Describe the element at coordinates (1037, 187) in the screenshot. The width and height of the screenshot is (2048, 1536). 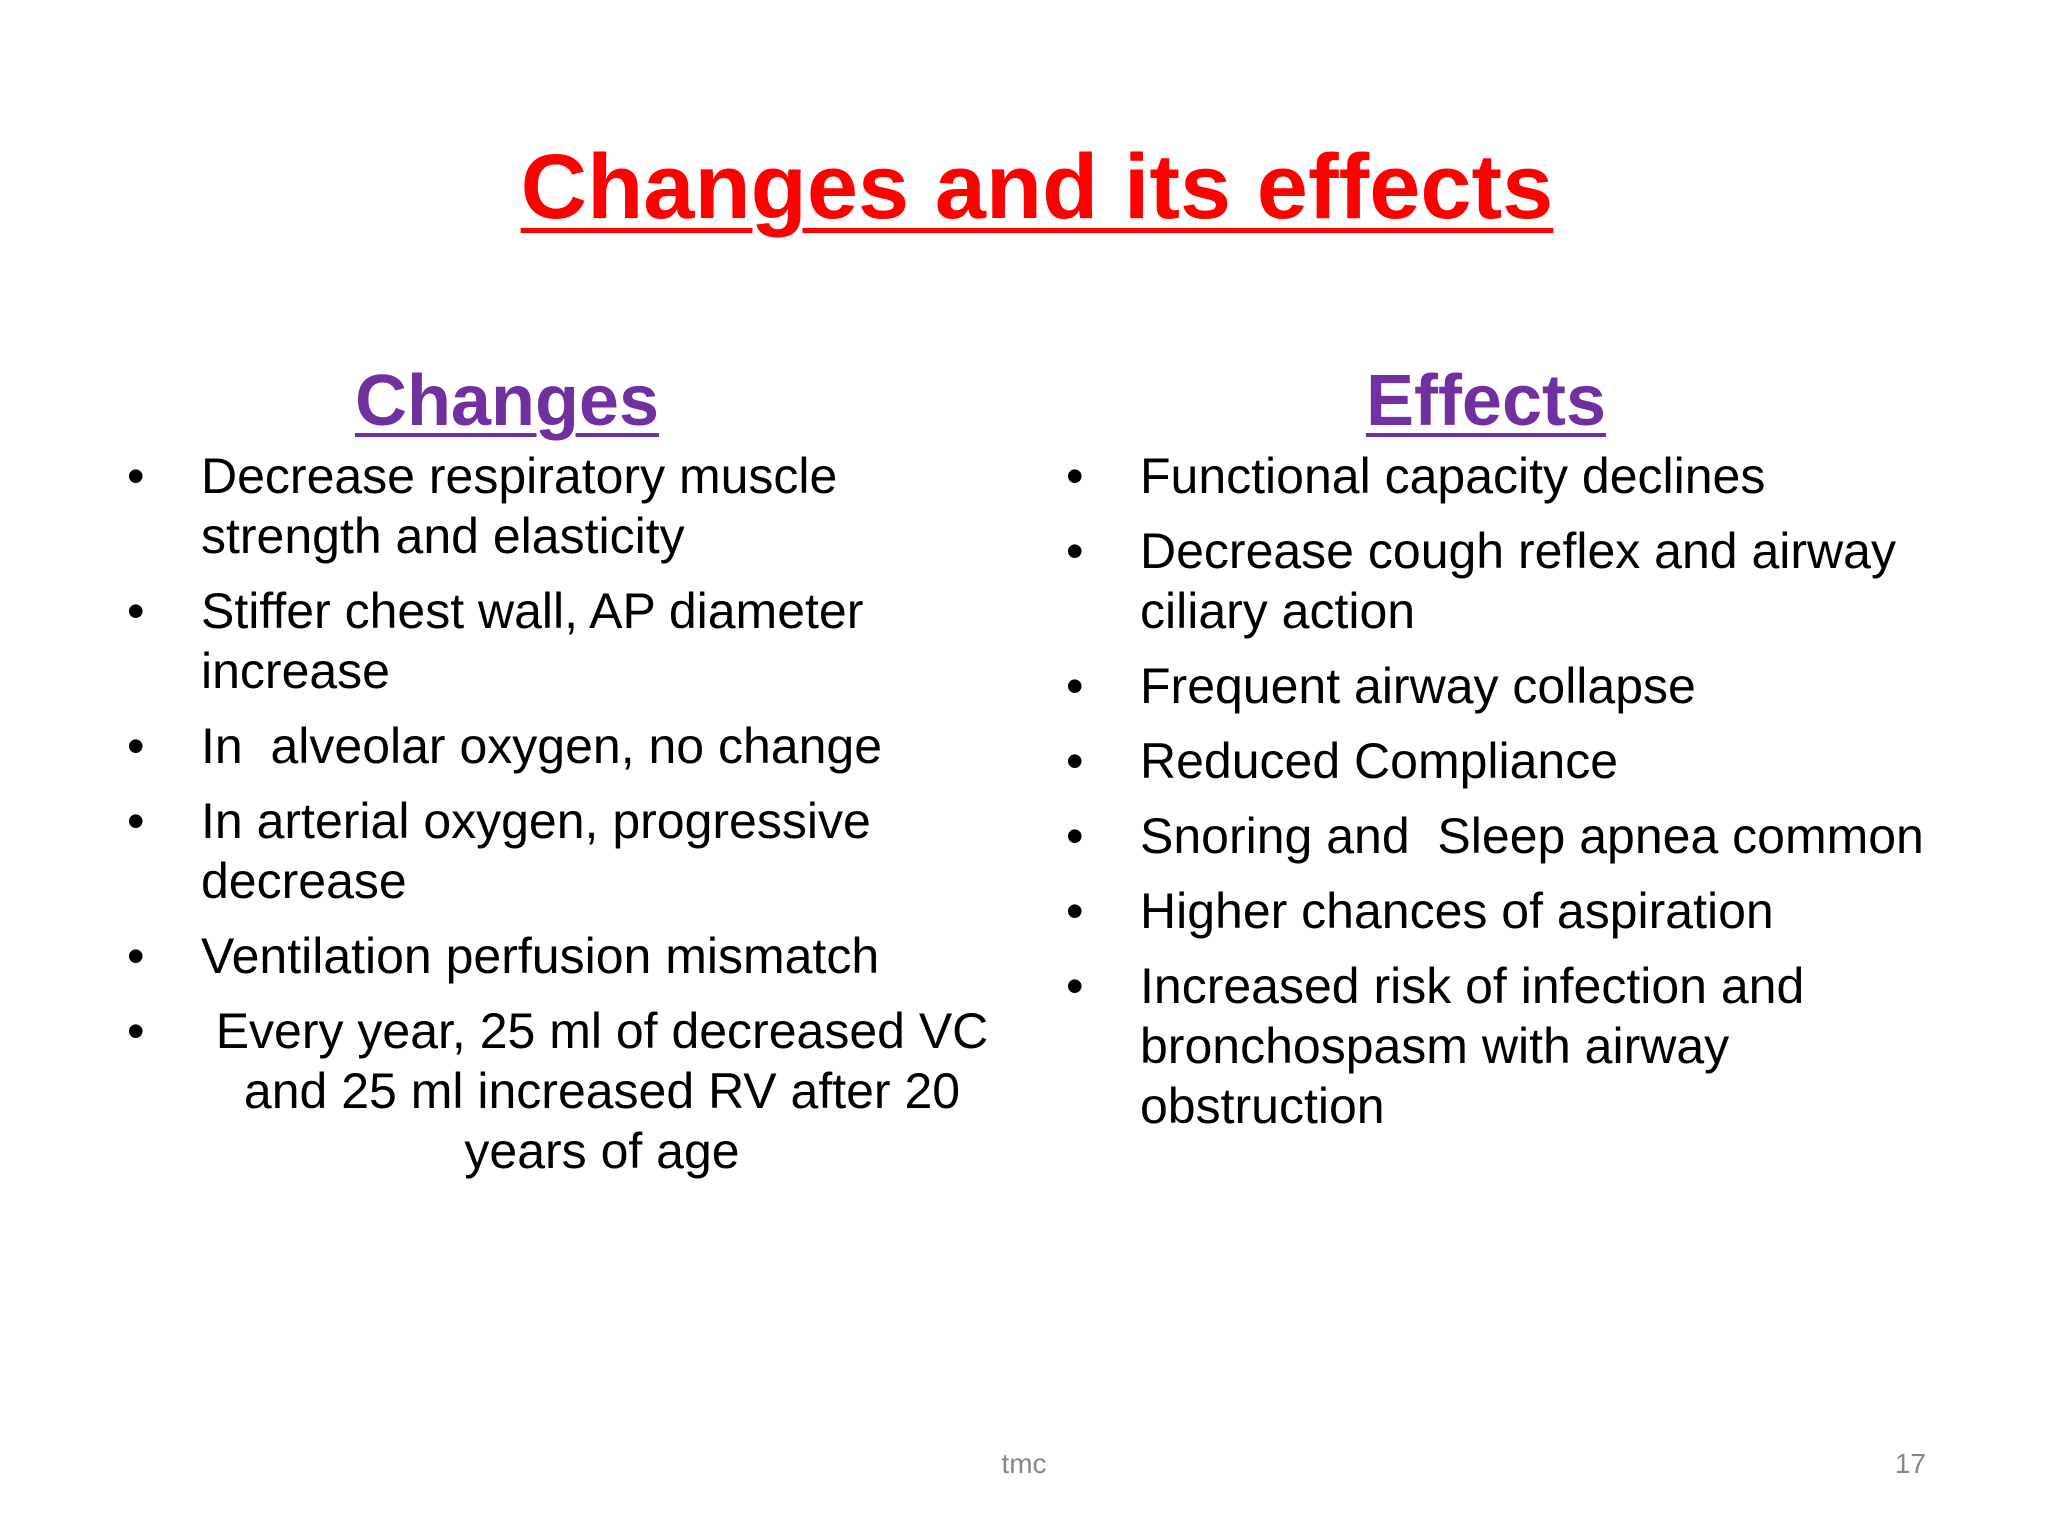
I see `slide-title: Changes and its effects` at that location.